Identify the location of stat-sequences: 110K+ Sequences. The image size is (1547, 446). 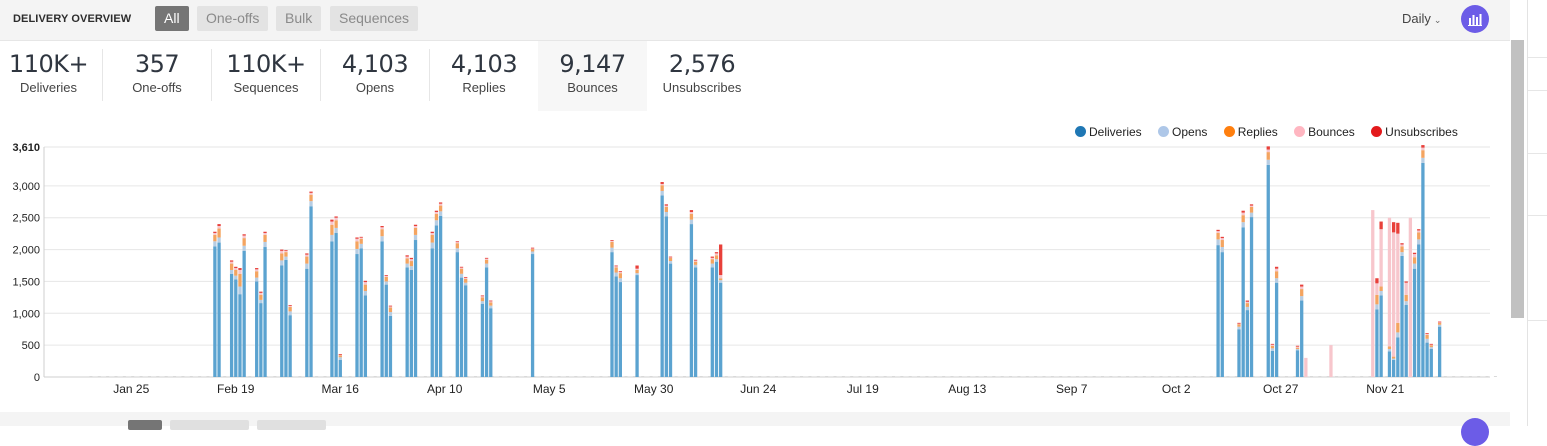
(266, 76).